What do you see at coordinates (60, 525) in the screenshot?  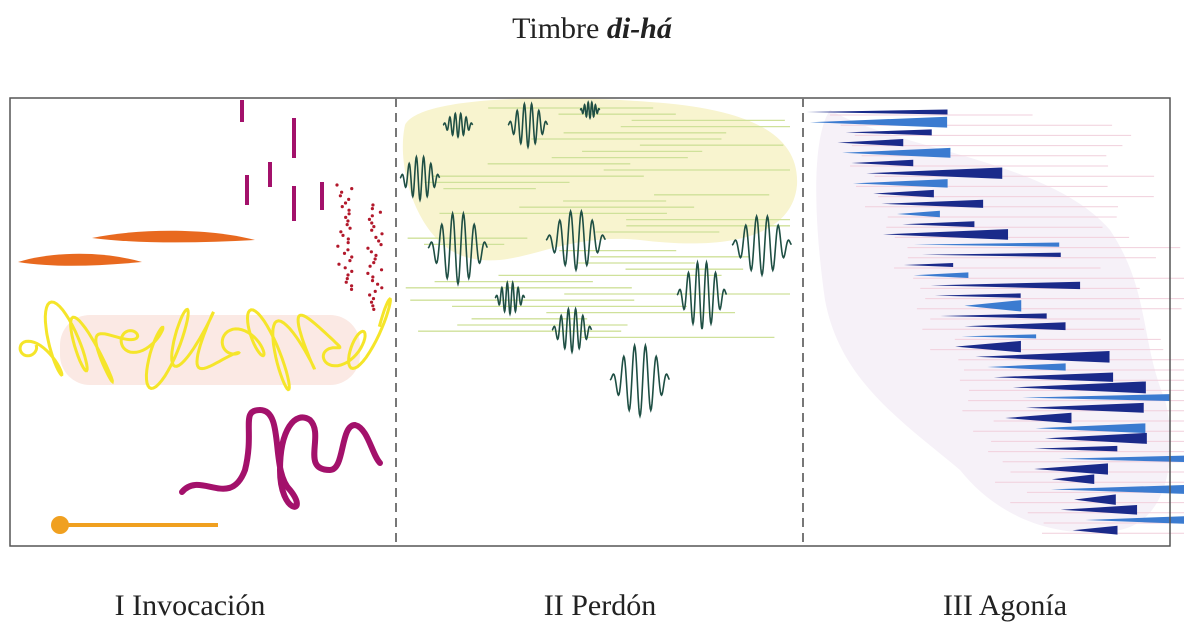 I see `orange-dot` at bounding box center [60, 525].